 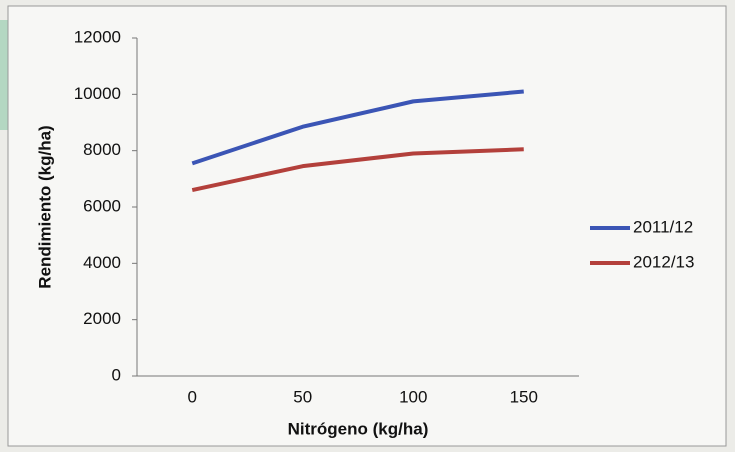 I want to click on y-tick-label: 8000, so click(x=102, y=149).